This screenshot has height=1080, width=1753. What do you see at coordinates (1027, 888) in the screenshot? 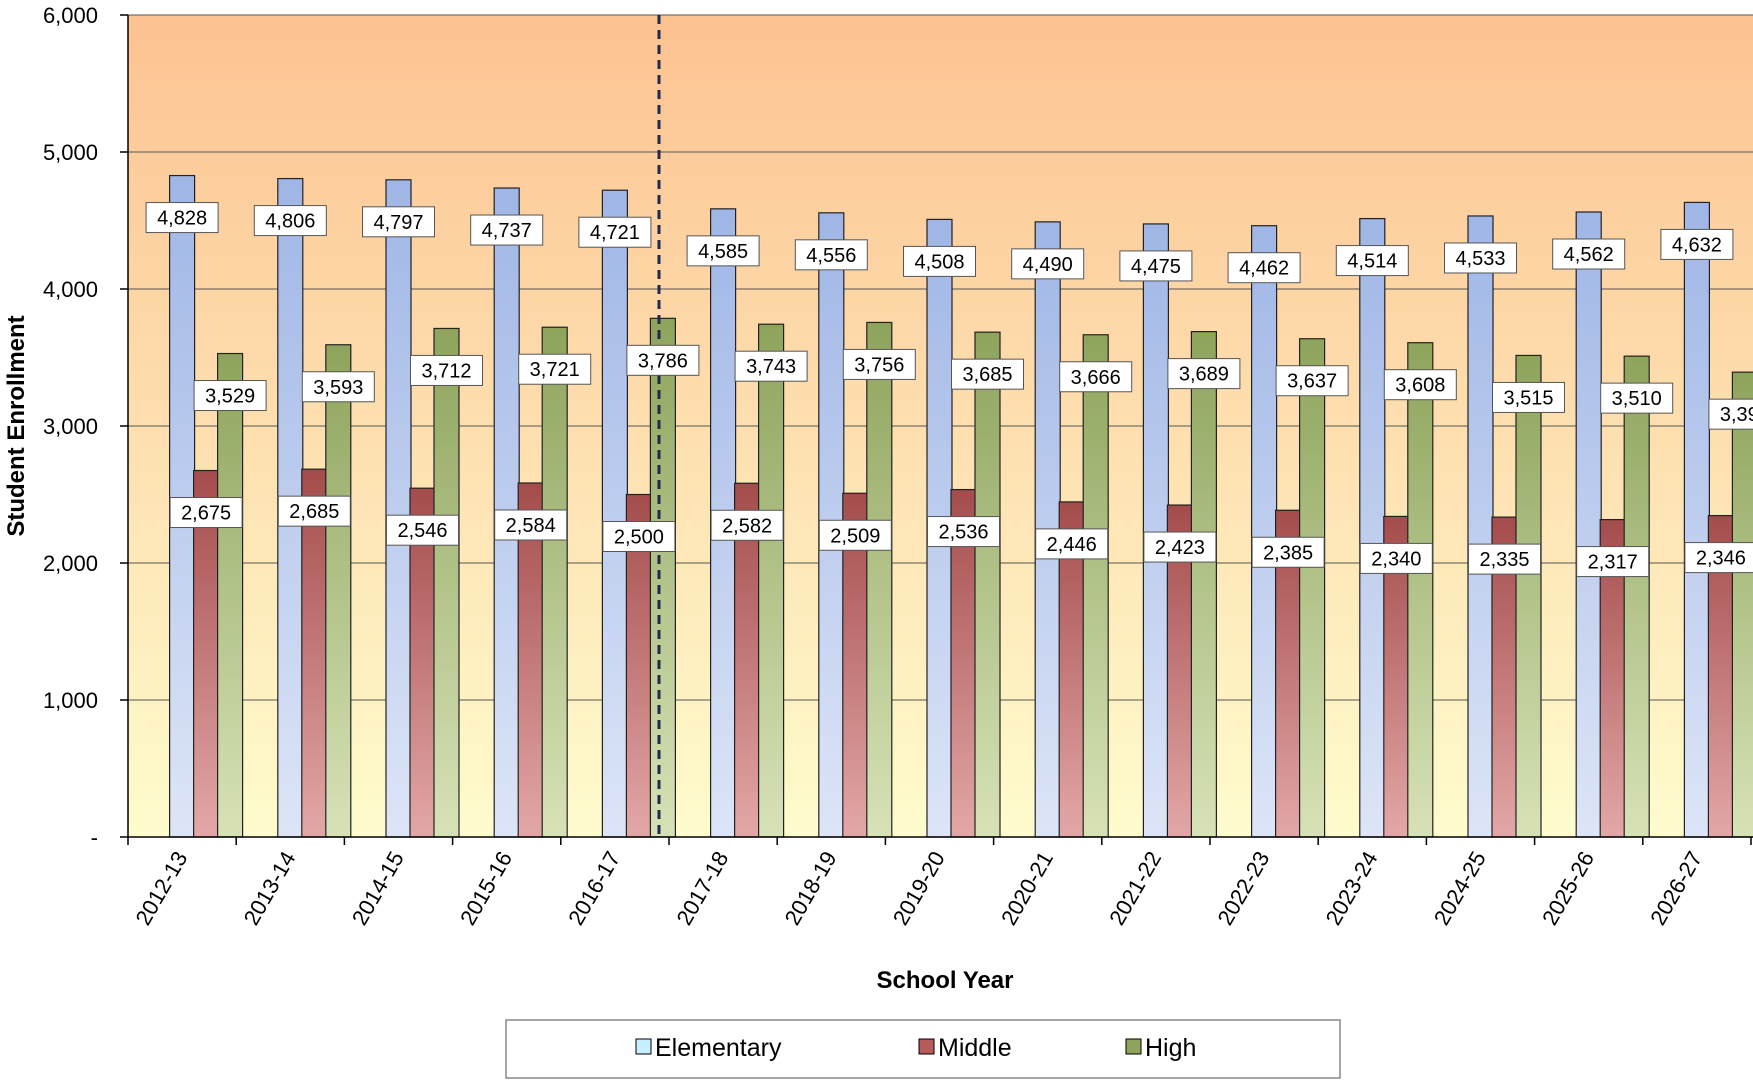
I see `x-tick-label: 2020-21` at bounding box center [1027, 888].